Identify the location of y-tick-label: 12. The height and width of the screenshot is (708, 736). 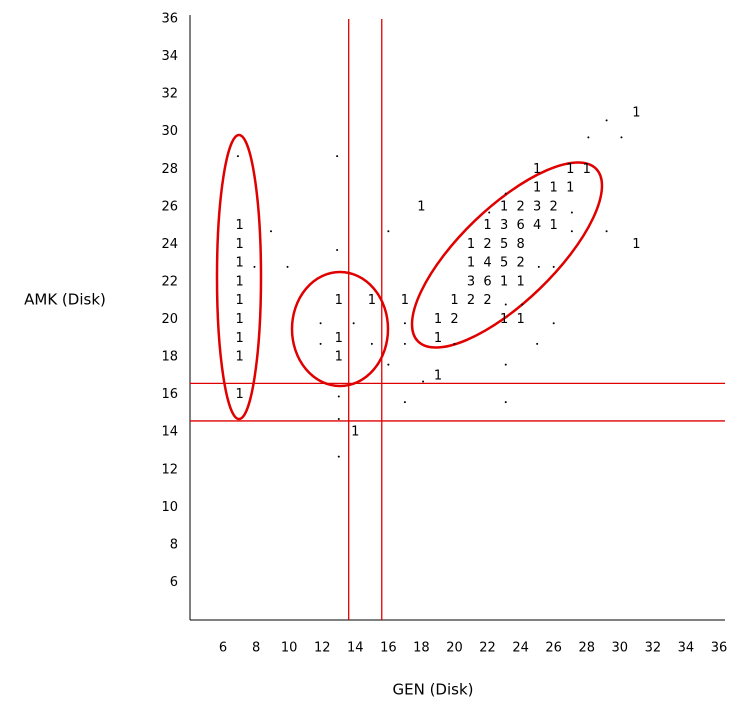
(169, 469).